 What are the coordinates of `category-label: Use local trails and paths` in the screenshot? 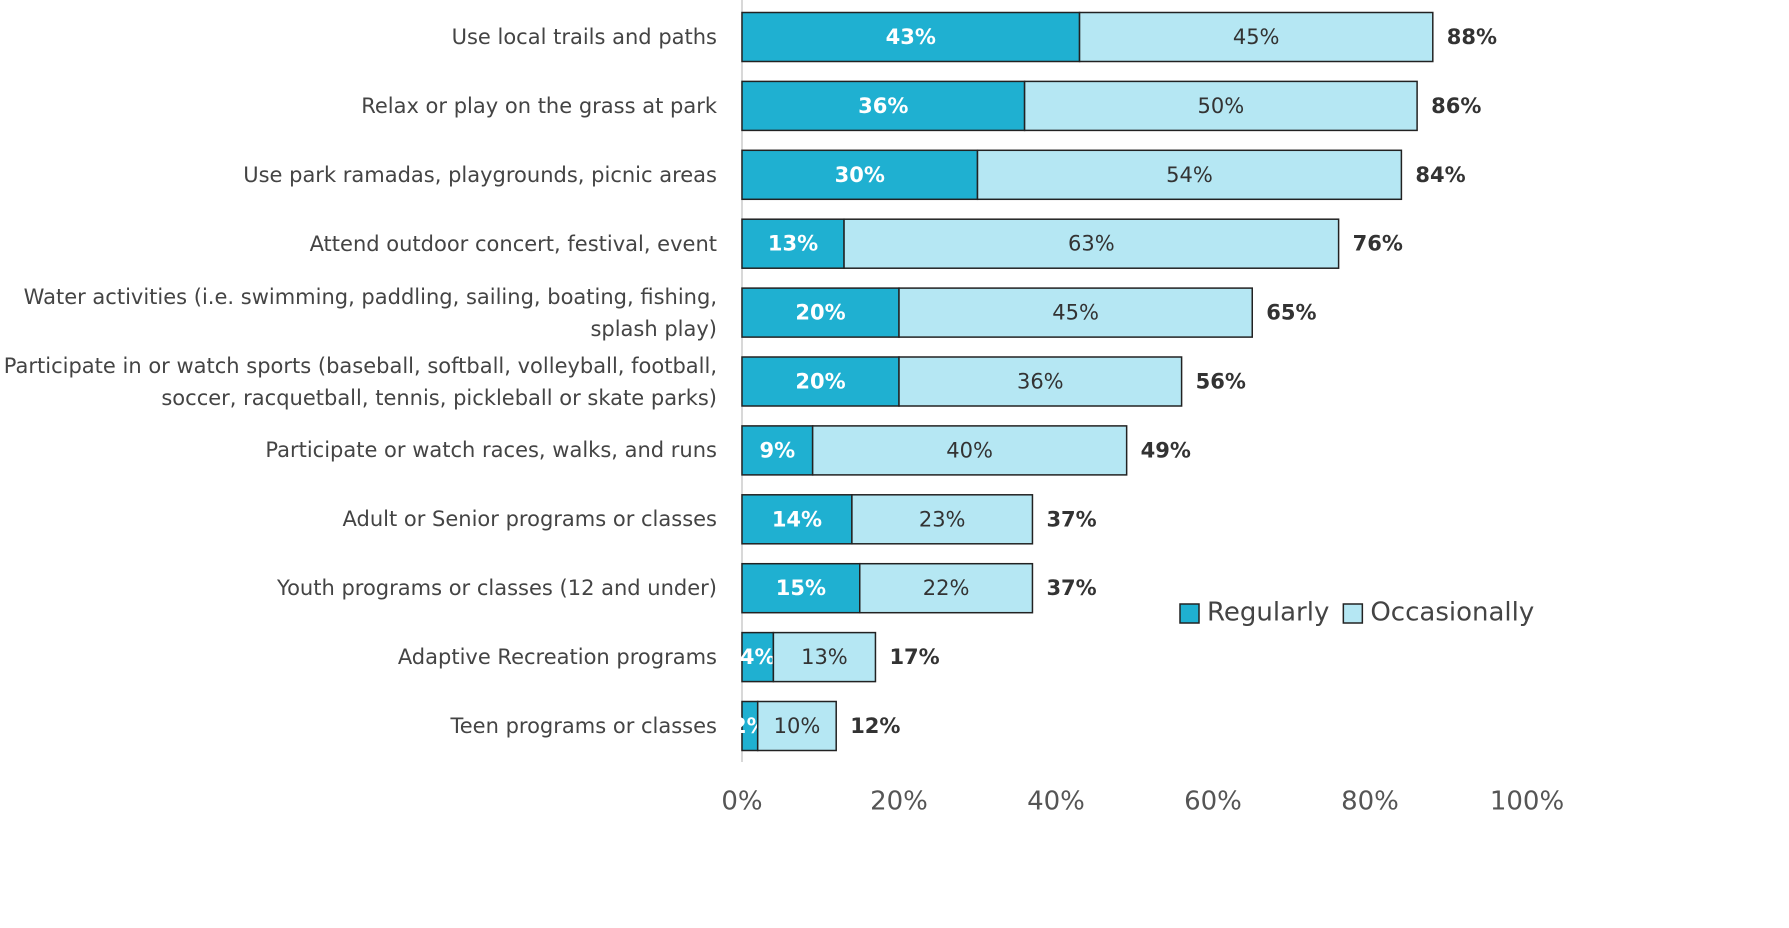 It's located at (584, 37).